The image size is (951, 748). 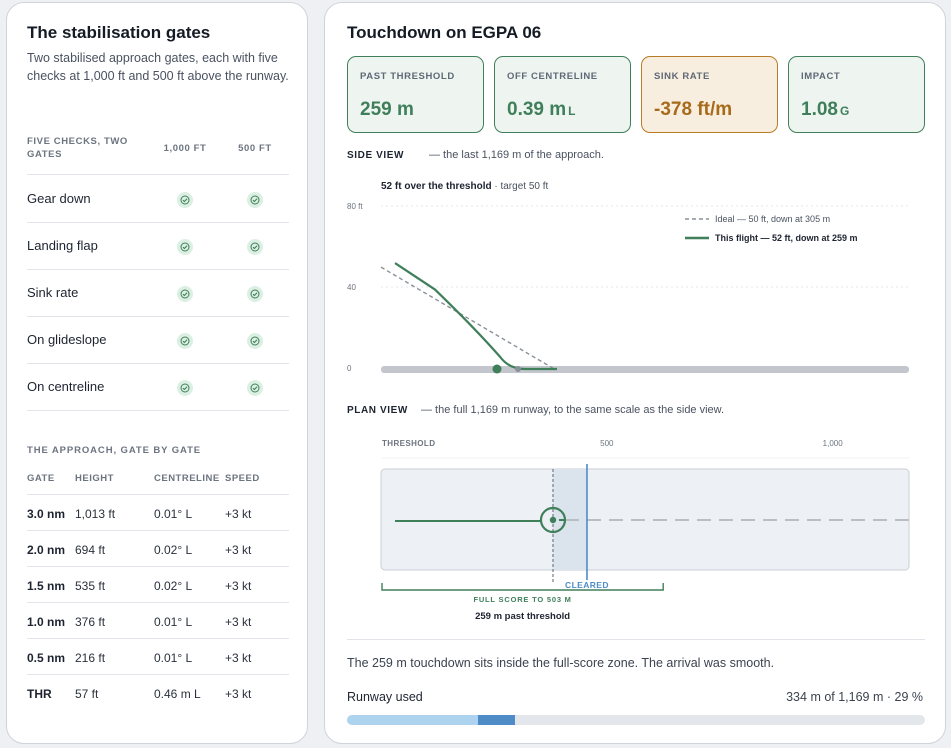 I want to click on checks-column-header: FIVE CHECKS, TWO GATES, so click(x=77, y=148).